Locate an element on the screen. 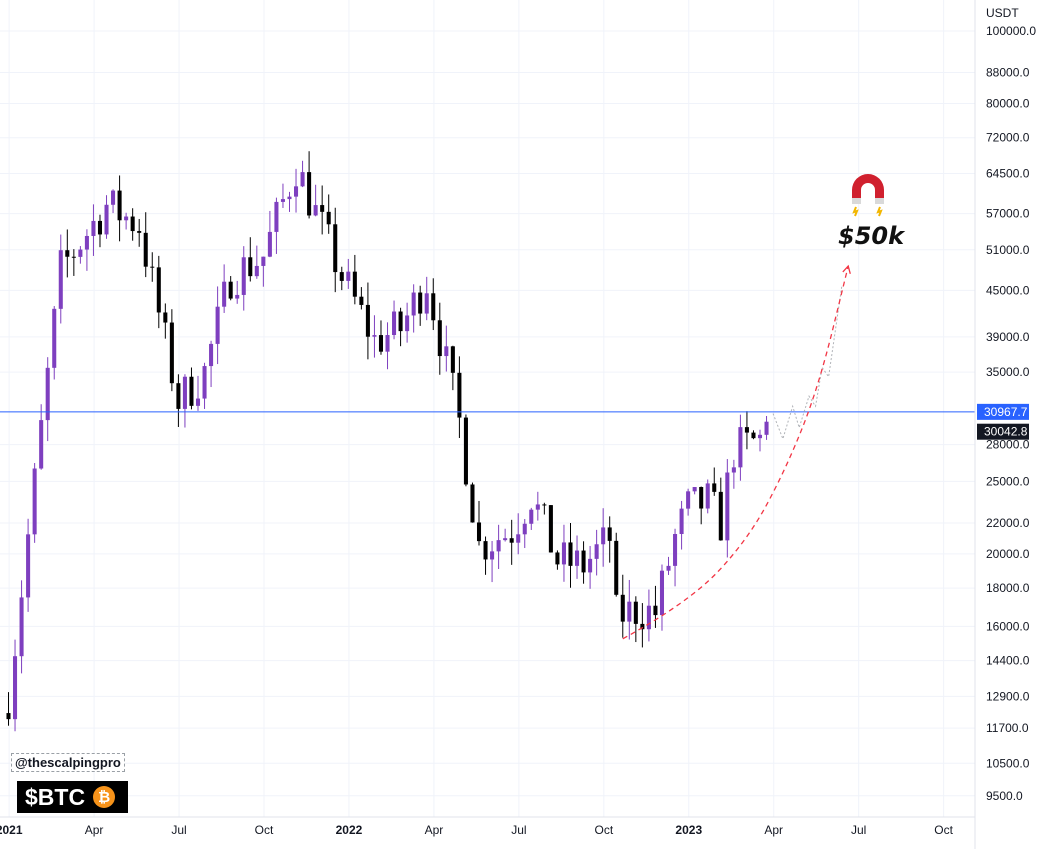 This screenshot has width=1054, height=849. y-tick-label: 64500.0 is located at coordinates (1008, 173).